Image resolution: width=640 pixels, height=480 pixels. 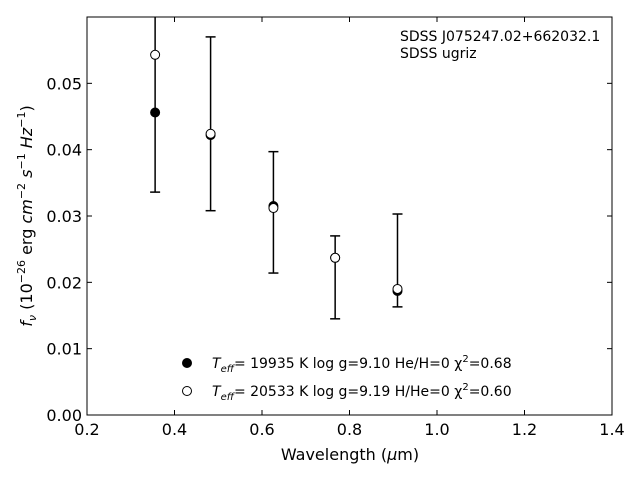 I want to click on legend-marker-open, so click(x=187, y=391).